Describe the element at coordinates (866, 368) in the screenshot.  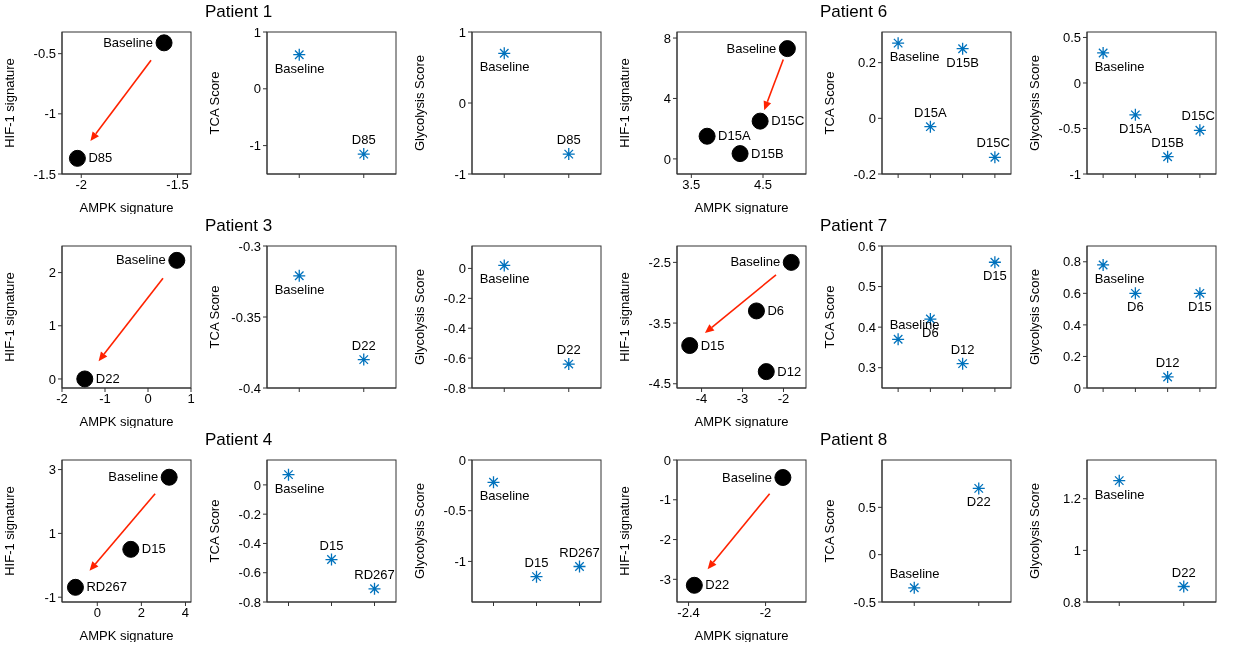
I see `y-tick-label: 0.3` at that location.